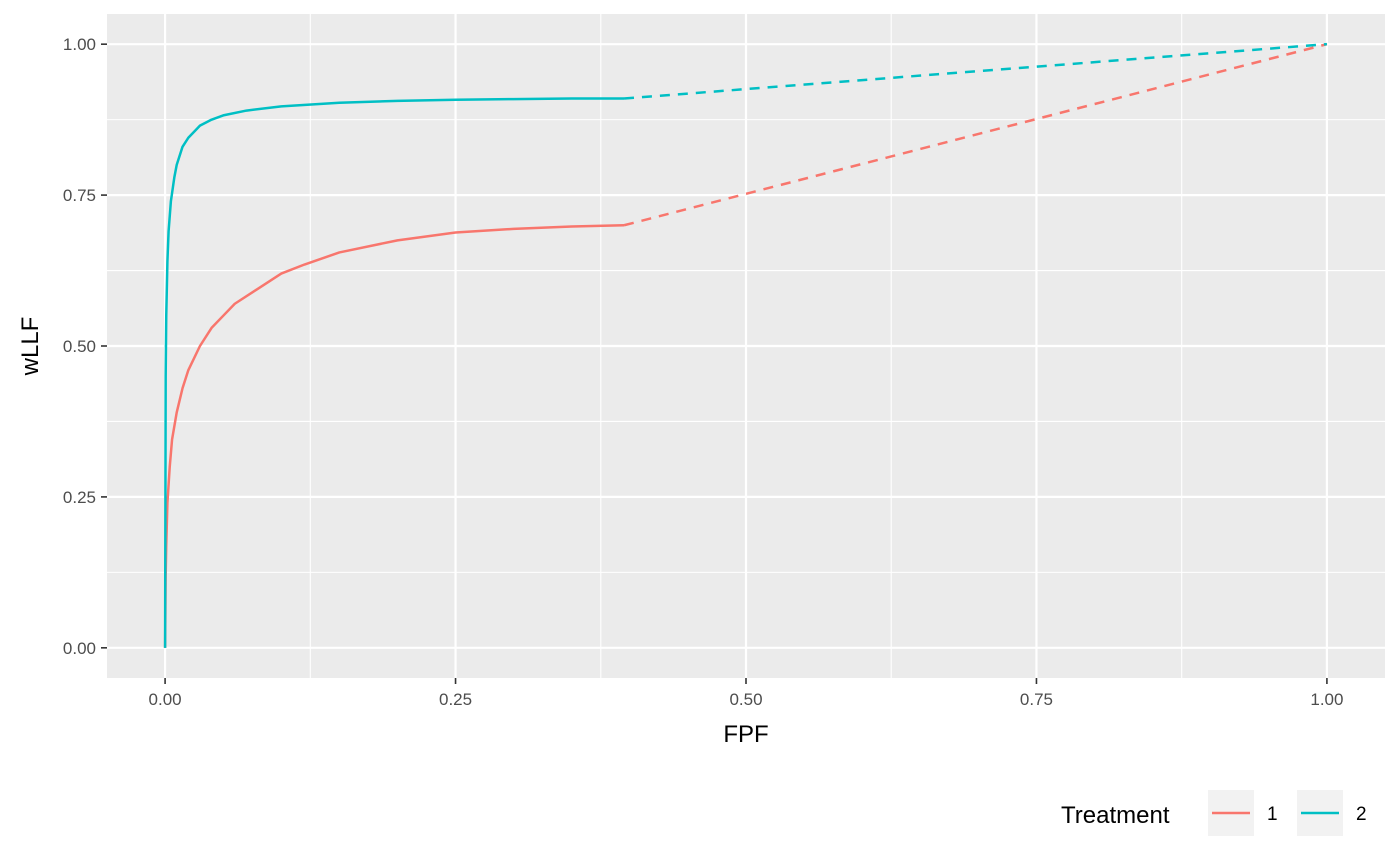 Image resolution: width=1400 pixels, height=866 pixels. Describe the element at coordinates (79, 44) in the screenshot. I see `y-tick-label: 1.00` at that location.